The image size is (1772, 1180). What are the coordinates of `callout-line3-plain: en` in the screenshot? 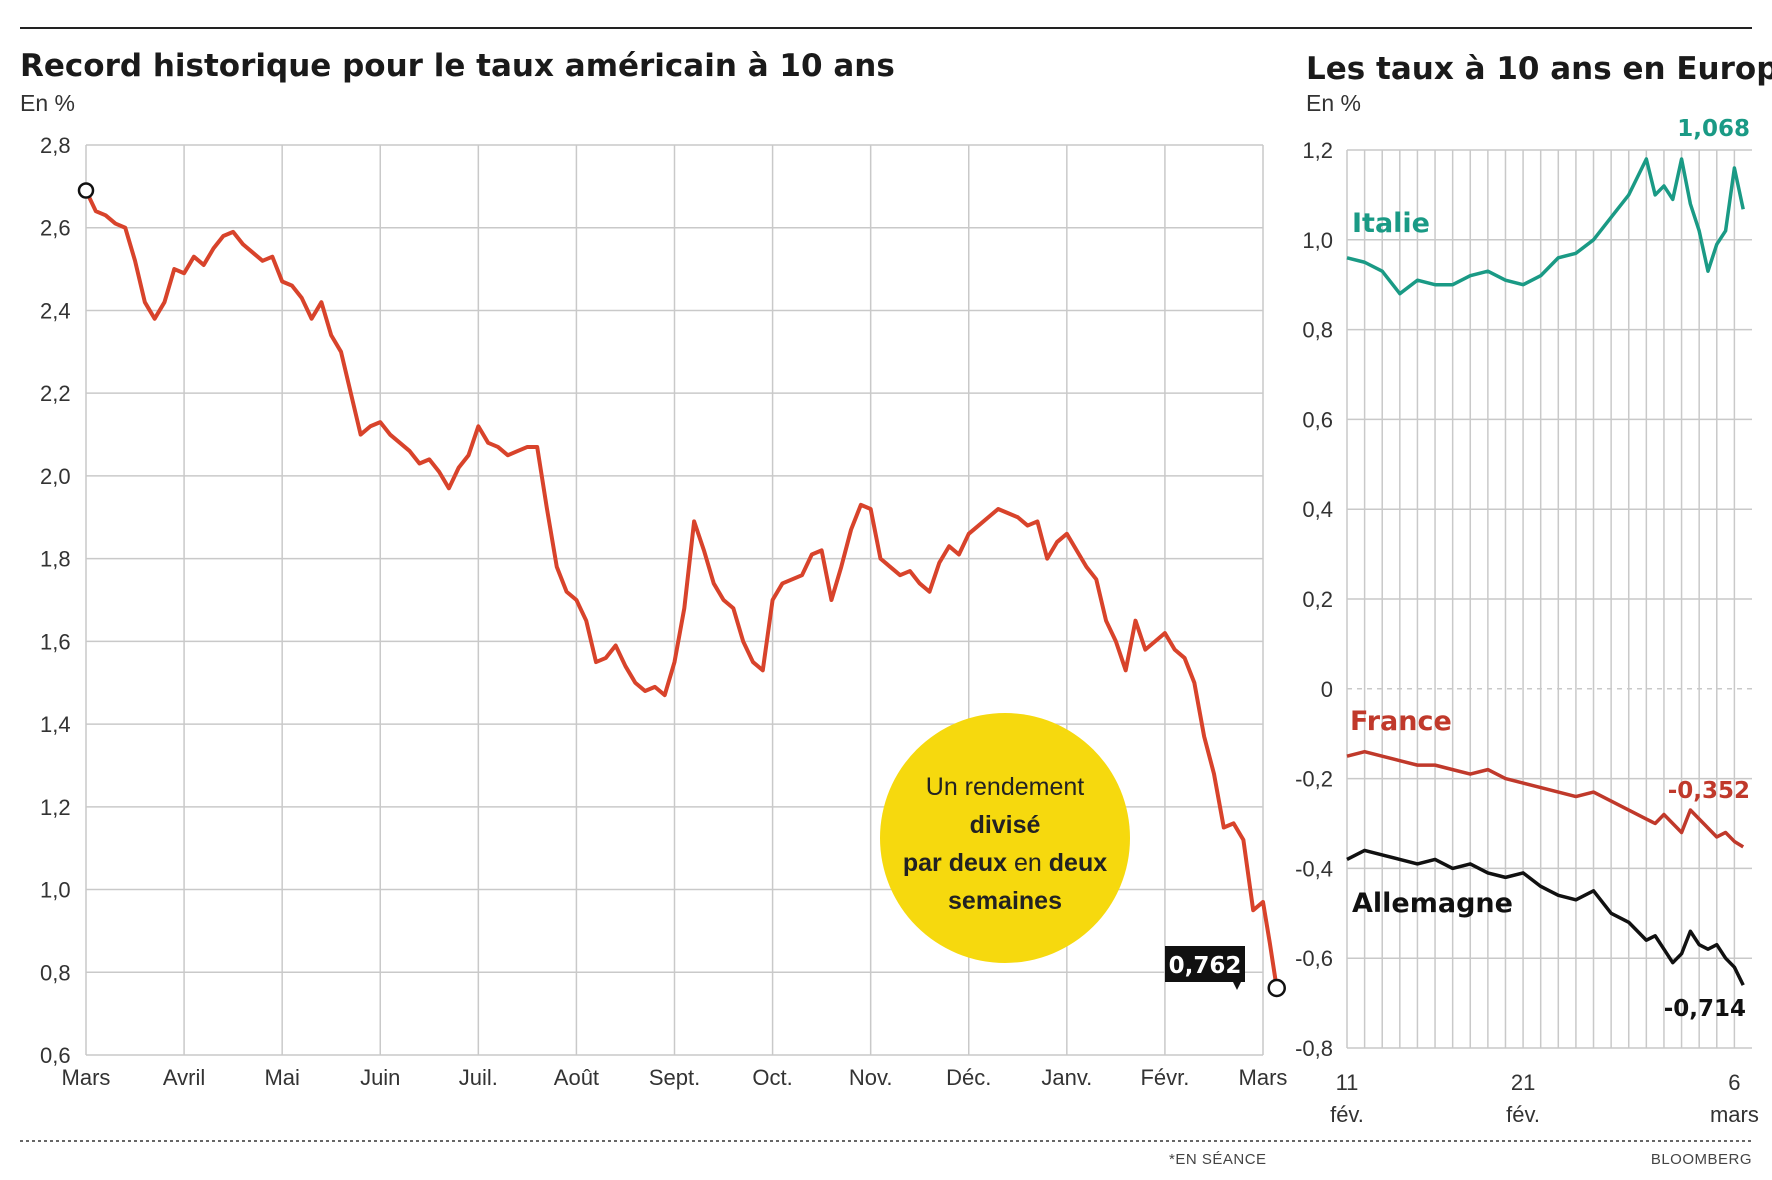 It's located at (1028, 863).